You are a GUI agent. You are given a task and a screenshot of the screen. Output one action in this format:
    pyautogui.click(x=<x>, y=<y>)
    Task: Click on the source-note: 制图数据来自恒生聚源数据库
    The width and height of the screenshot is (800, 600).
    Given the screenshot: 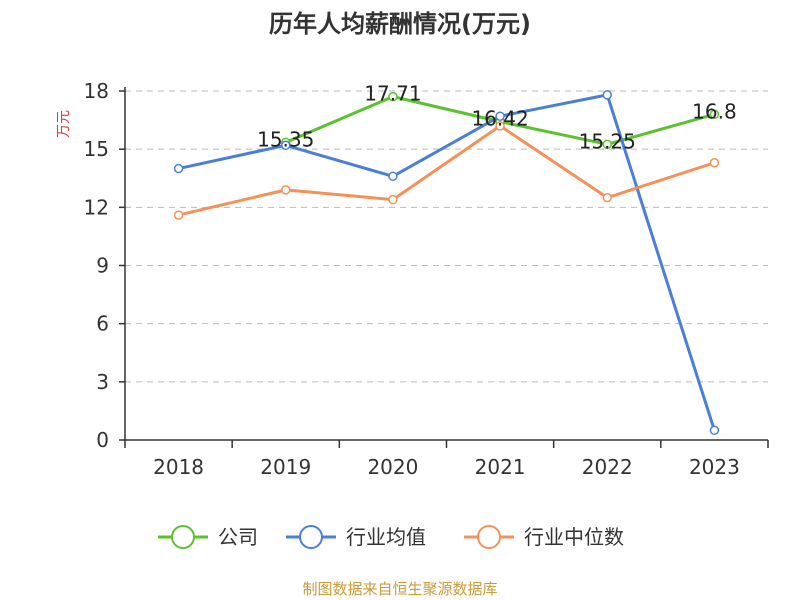 What is the action you would take?
    pyautogui.click(x=399, y=589)
    